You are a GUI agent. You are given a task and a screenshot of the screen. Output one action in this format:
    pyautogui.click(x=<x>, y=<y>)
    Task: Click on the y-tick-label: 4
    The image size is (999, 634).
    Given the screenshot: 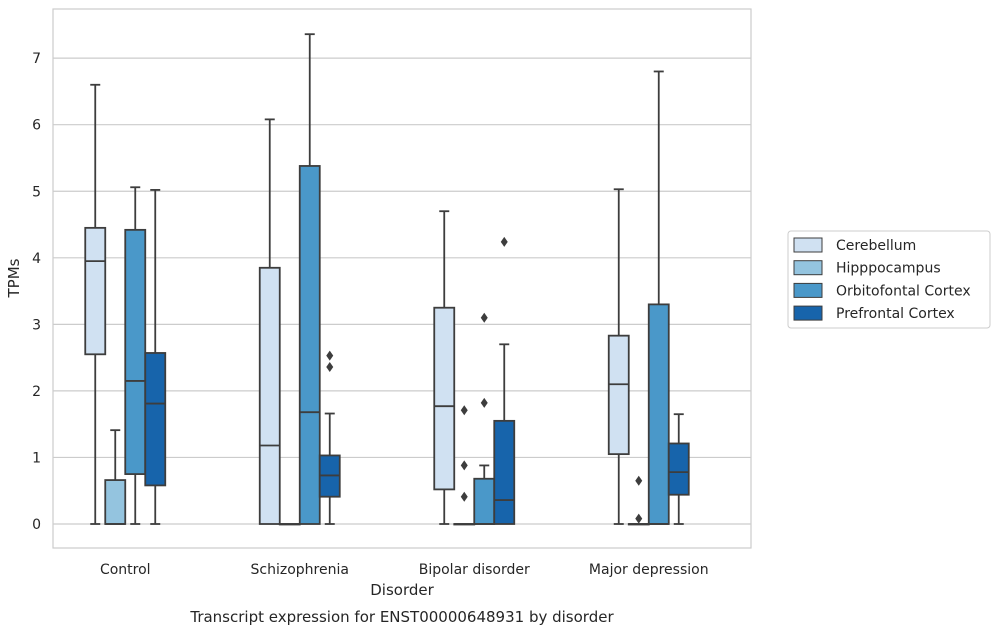 What is the action you would take?
    pyautogui.click(x=36, y=259)
    